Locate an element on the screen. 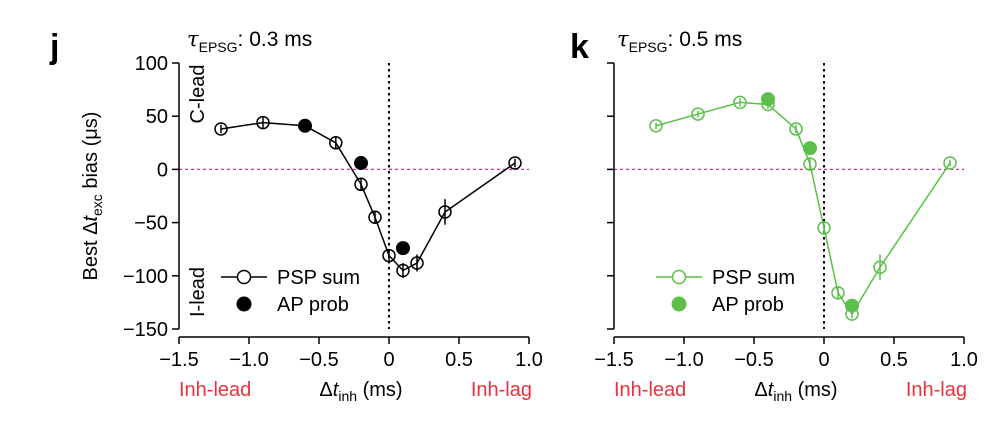 This screenshot has height=428, width=1006. y-axis-label: Best Δtexc bias (μs) is located at coordinates (92, 196).